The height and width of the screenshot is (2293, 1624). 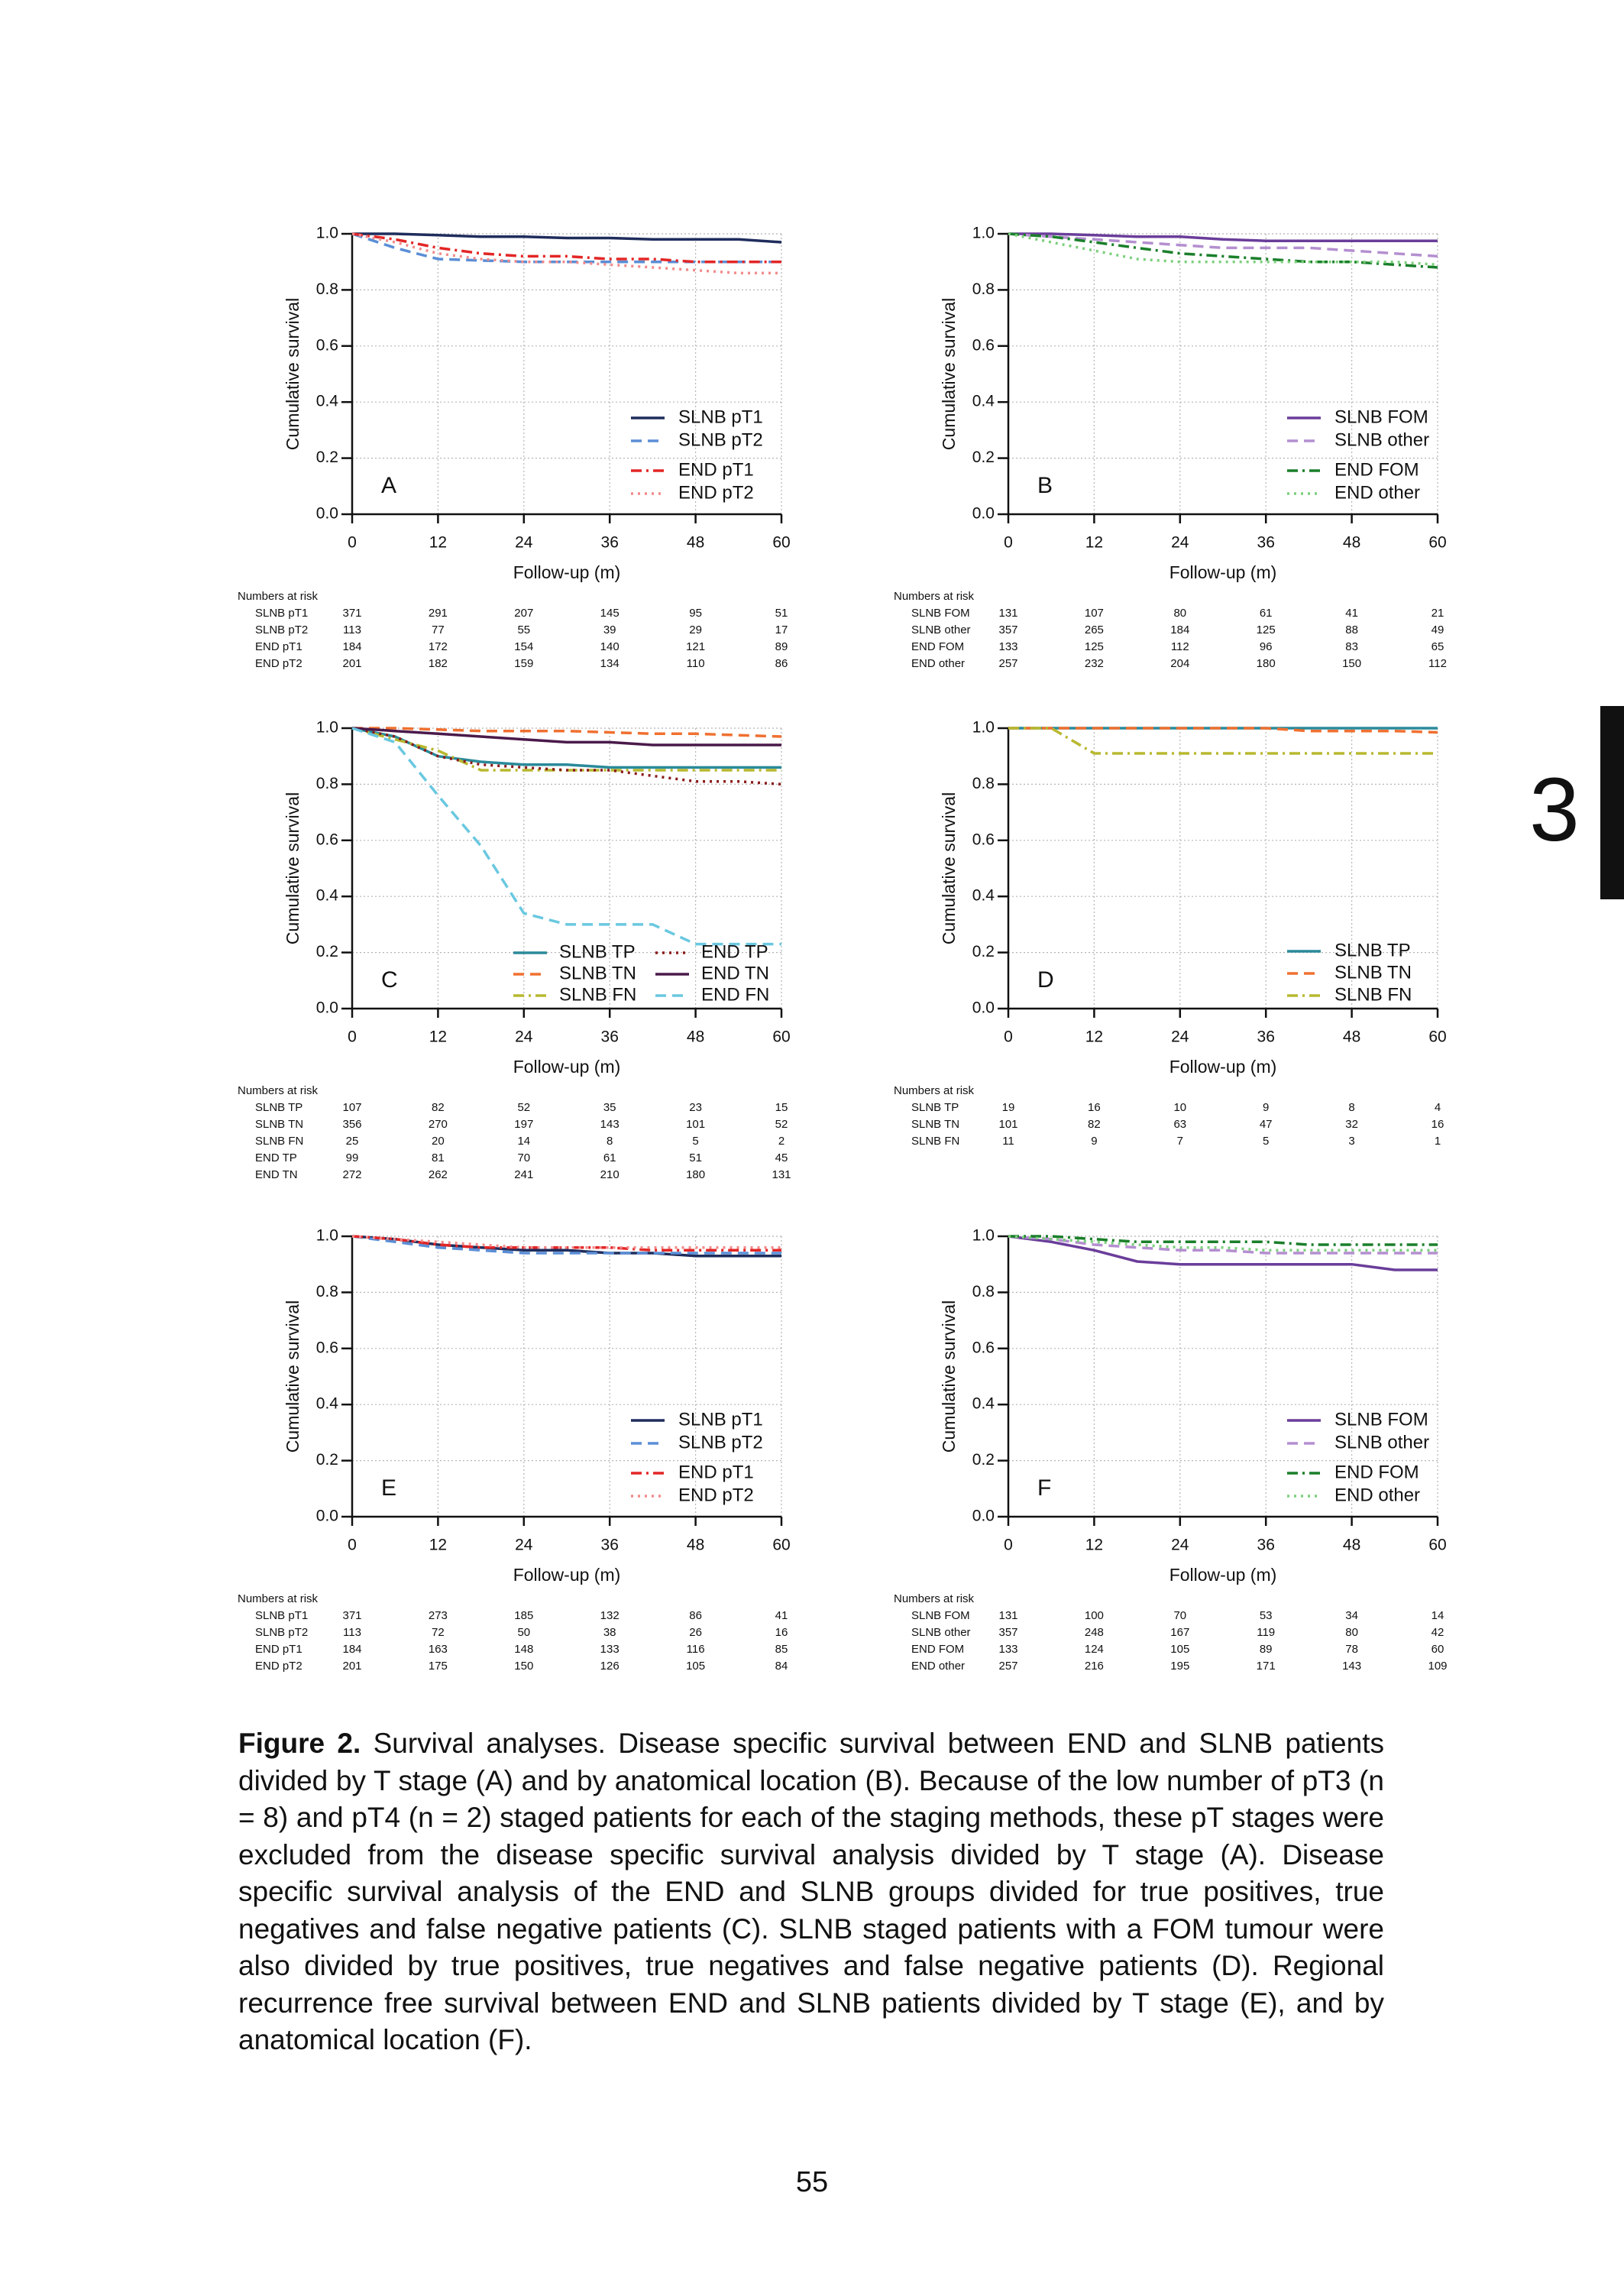 What do you see at coordinates (937, 1649) in the screenshot?
I see `risk-row-label: END FOM` at bounding box center [937, 1649].